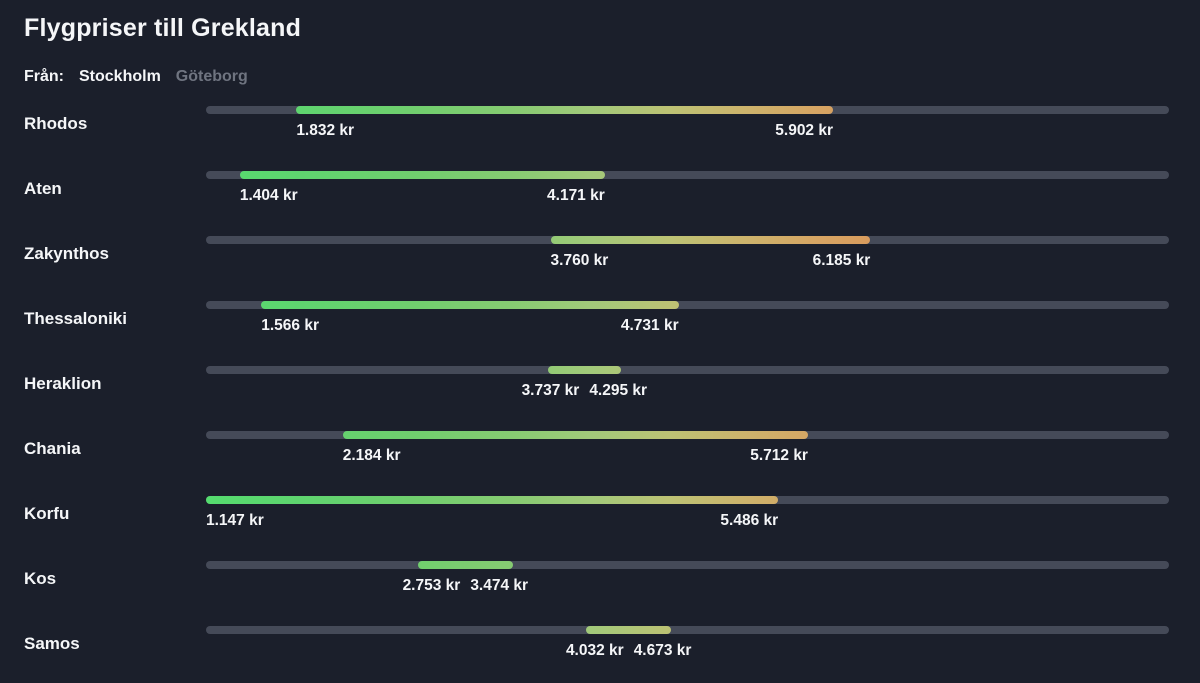 The width and height of the screenshot is (1200, 683). Describe the element at coordinates (163, 28) in the screenshot. I see `page-title: Flygpriser till Grekland` at that location.